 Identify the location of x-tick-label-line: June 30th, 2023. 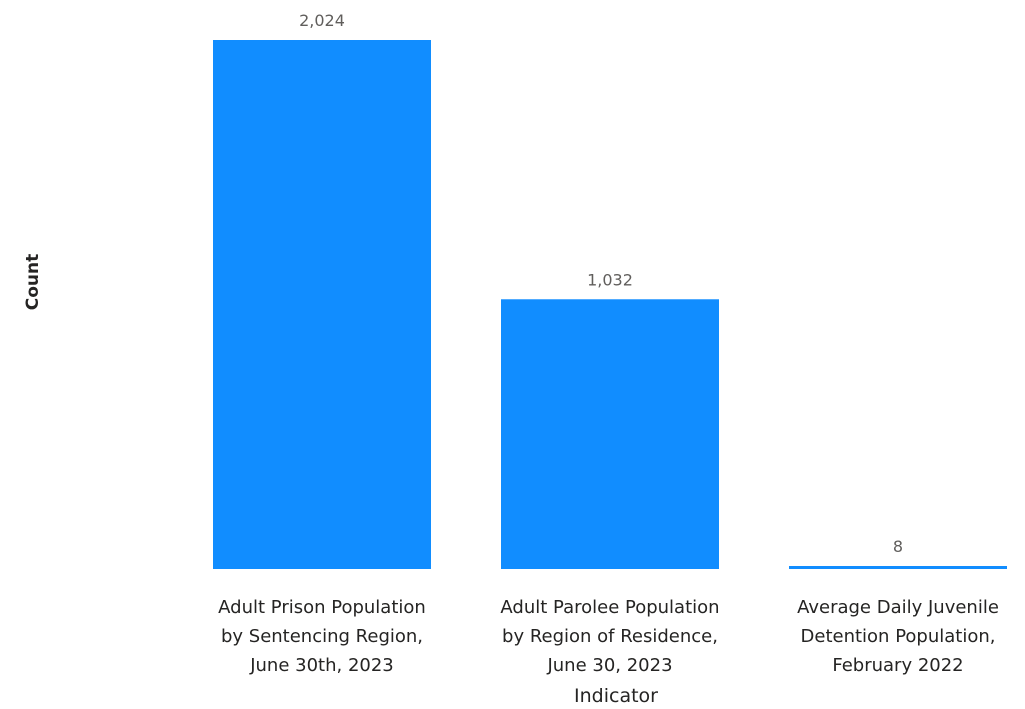
(321, 665).